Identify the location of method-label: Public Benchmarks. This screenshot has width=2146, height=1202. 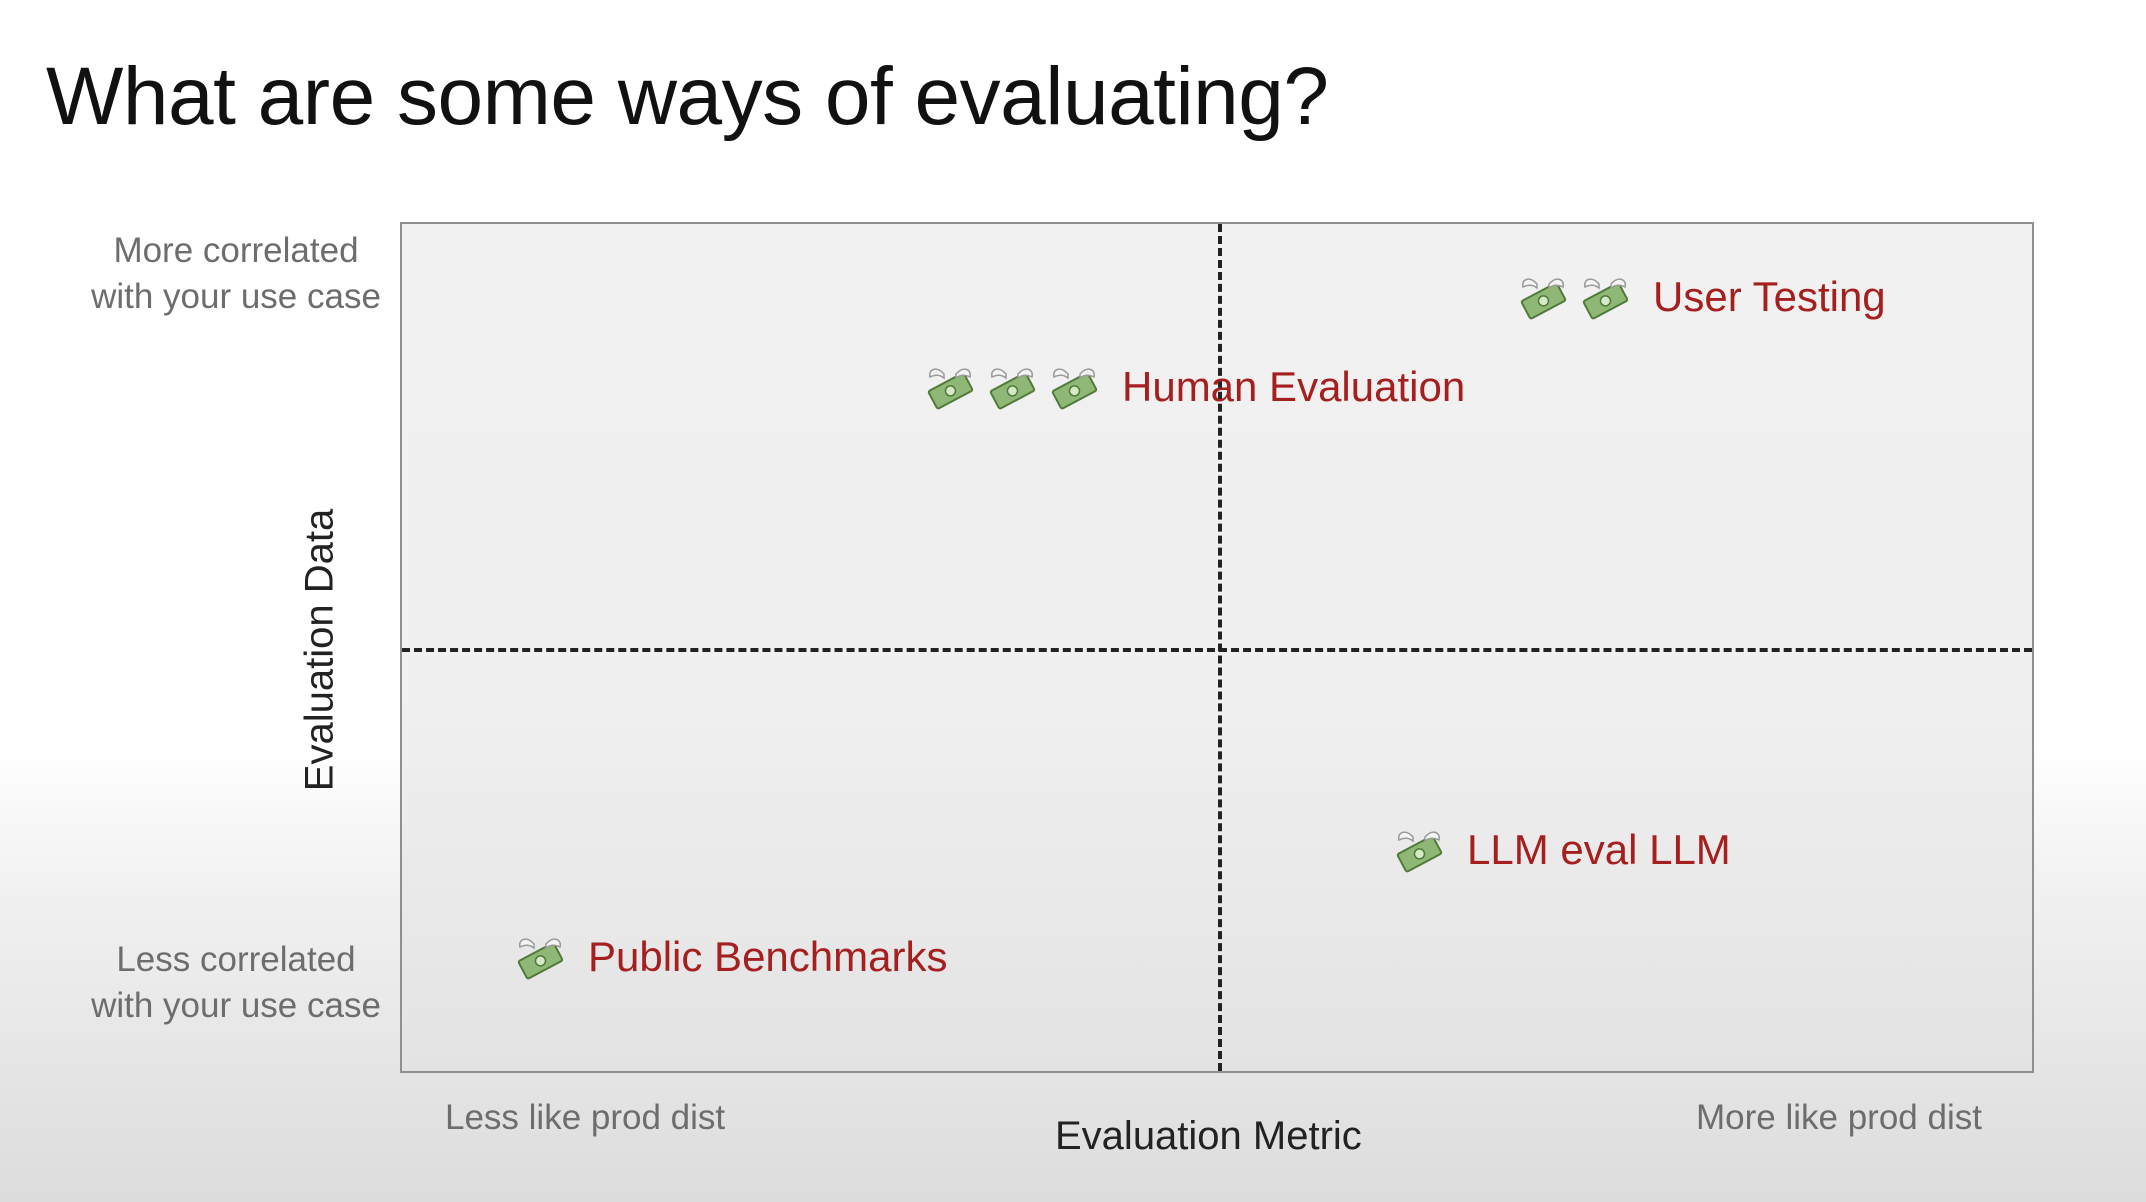
(768, 956).